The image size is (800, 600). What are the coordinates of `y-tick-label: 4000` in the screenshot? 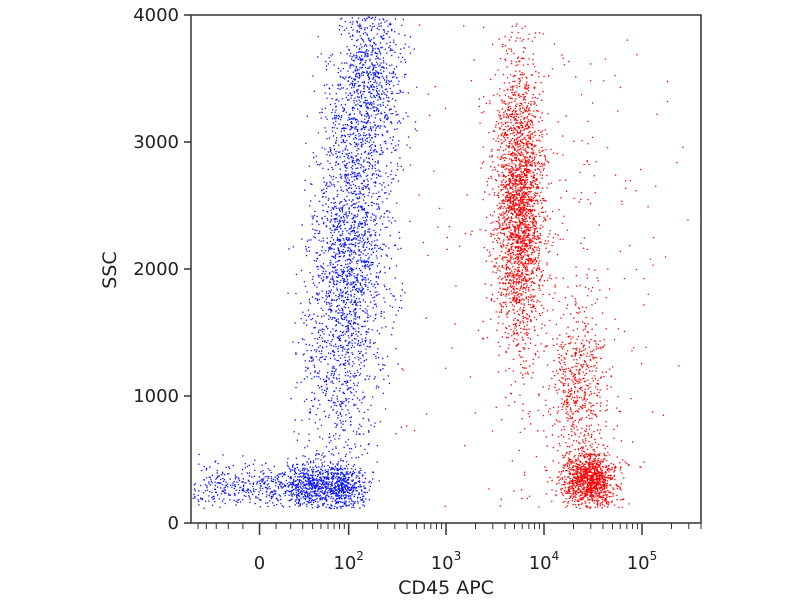 It's located at (156, 15).